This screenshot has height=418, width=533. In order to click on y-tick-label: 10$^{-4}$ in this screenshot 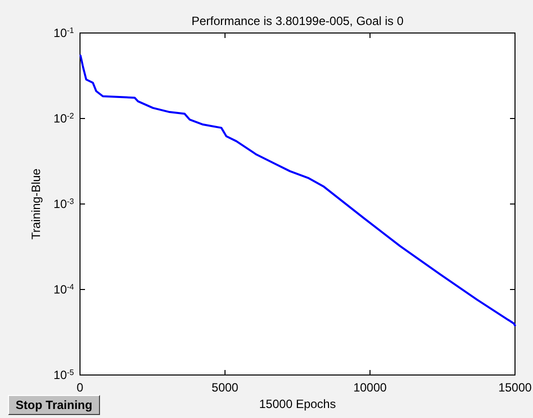, I will do `click(64, 289)`.